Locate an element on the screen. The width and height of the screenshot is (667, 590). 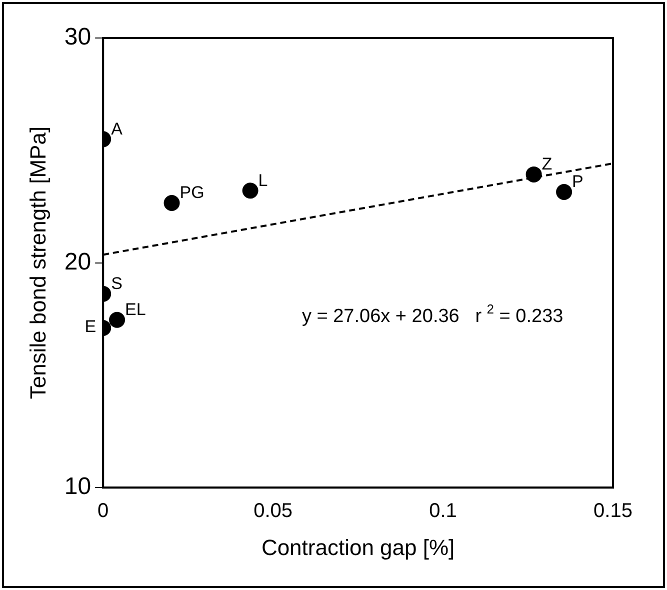
y-tick-label: 10 is located at coordinates (78, 486).